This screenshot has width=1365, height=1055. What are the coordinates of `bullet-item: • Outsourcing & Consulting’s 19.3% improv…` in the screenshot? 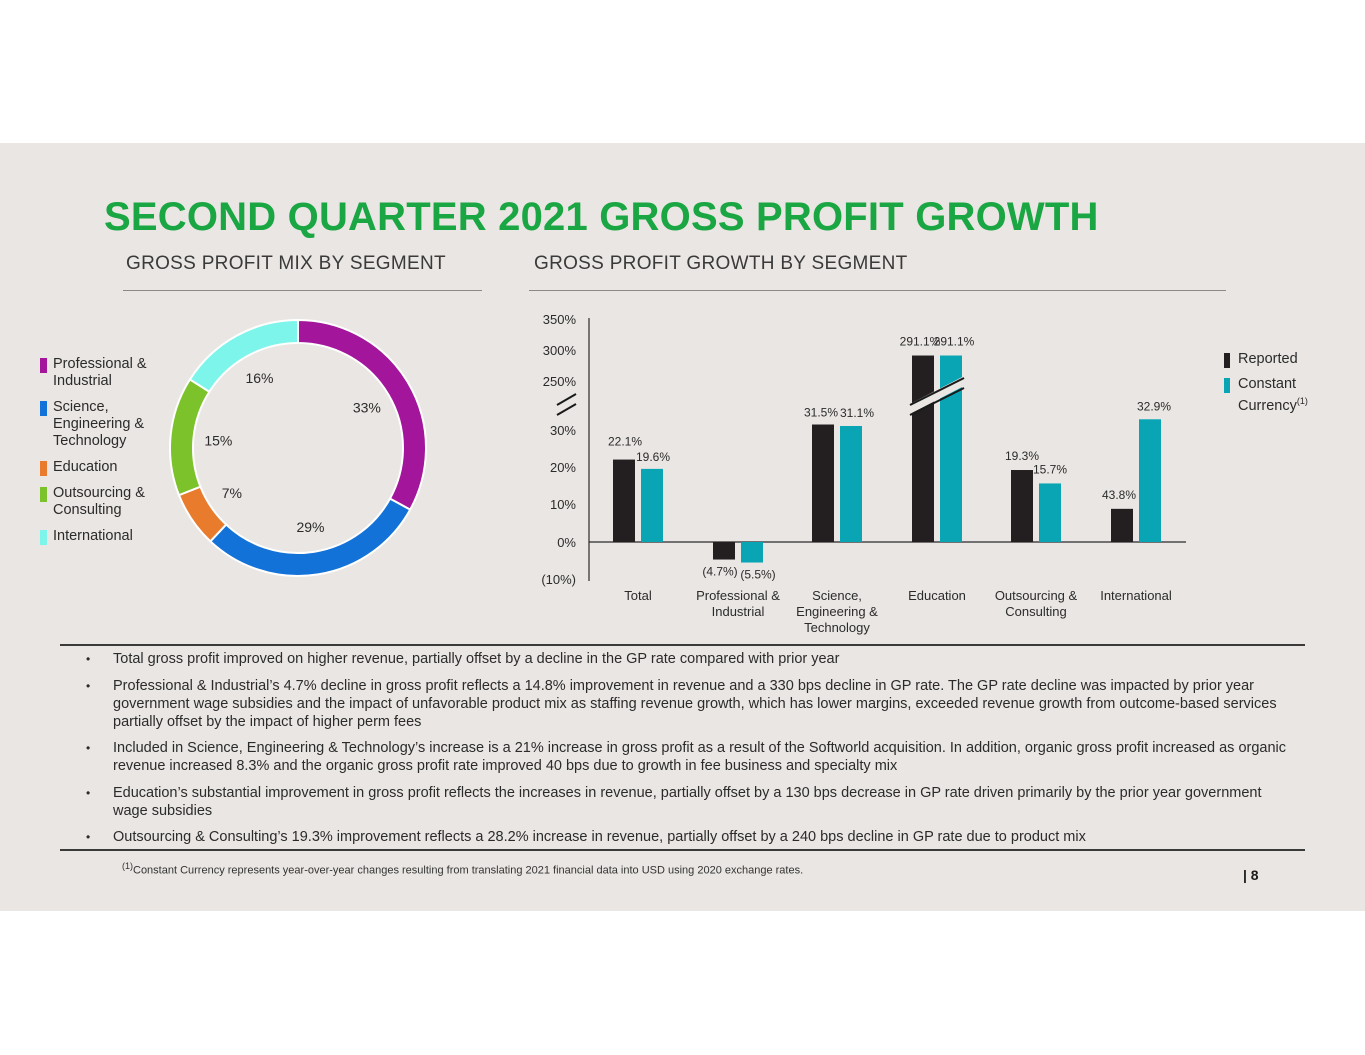 It's located at (686, 837).